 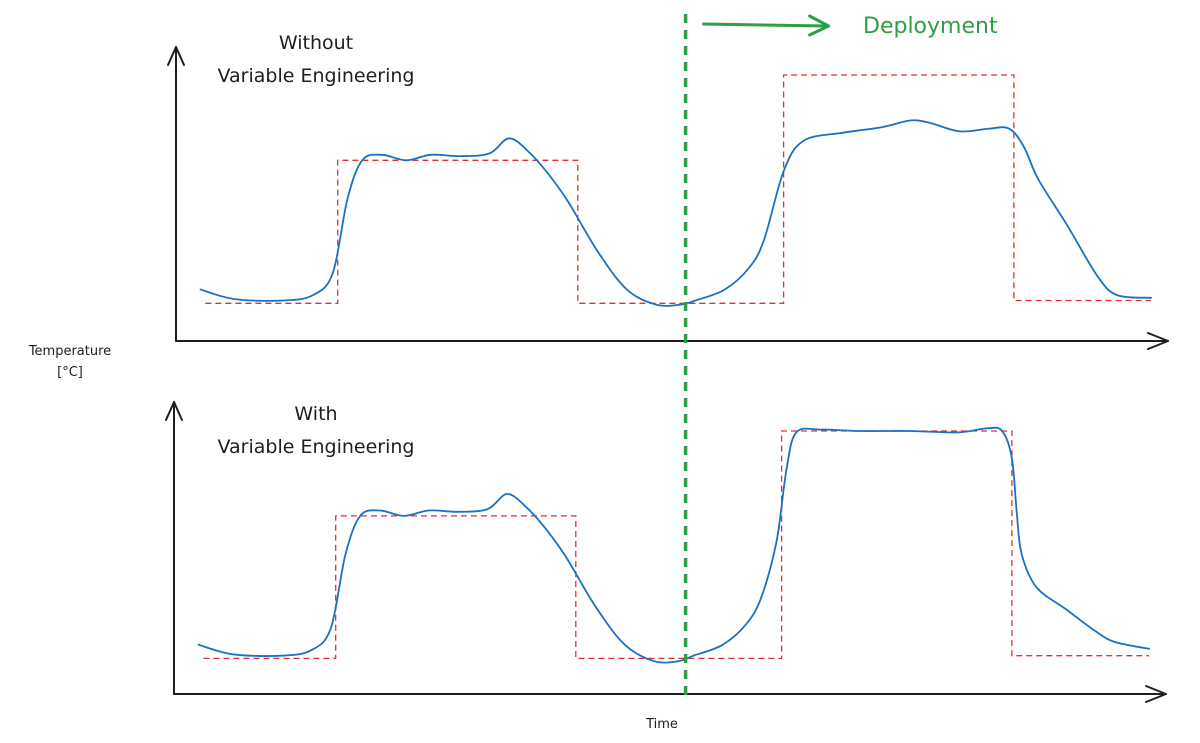 I want to click on panel-1-title-line-2: Variable Engineering, so click(x=316, y=447).